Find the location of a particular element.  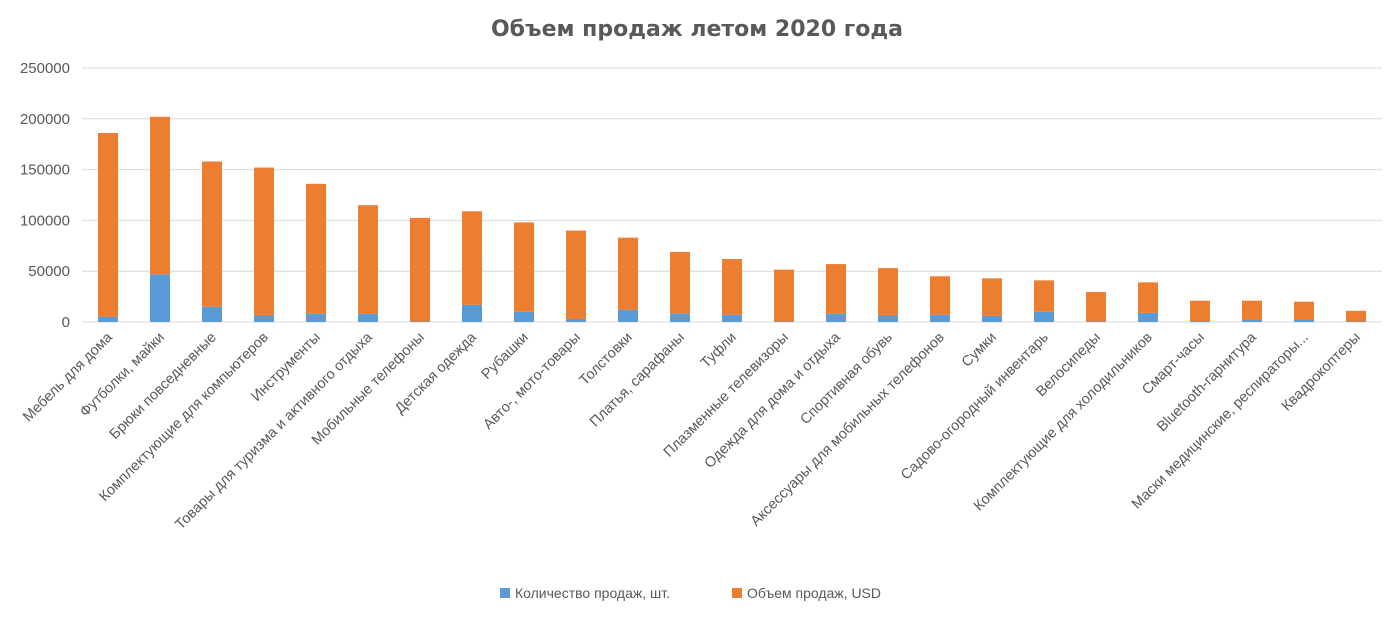

x-category-label: Рубашки is located at coordinates (505, 356).